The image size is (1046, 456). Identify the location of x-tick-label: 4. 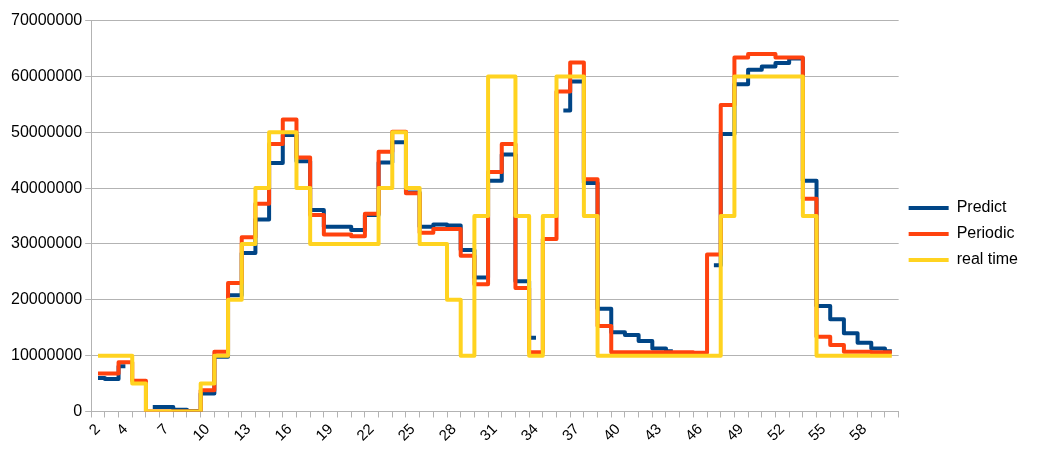
(121, 428).